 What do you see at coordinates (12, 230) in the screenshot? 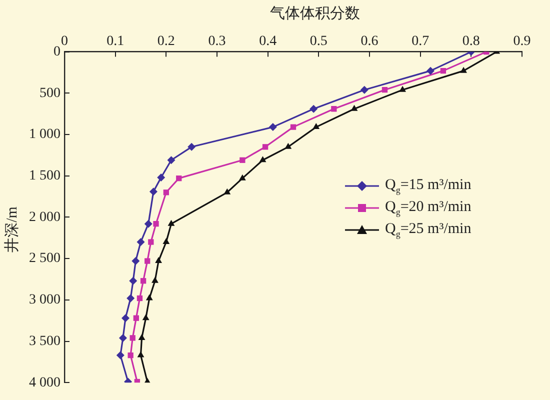
I see `y-axis-title: 井深/m` at bounding box center [12, 230].